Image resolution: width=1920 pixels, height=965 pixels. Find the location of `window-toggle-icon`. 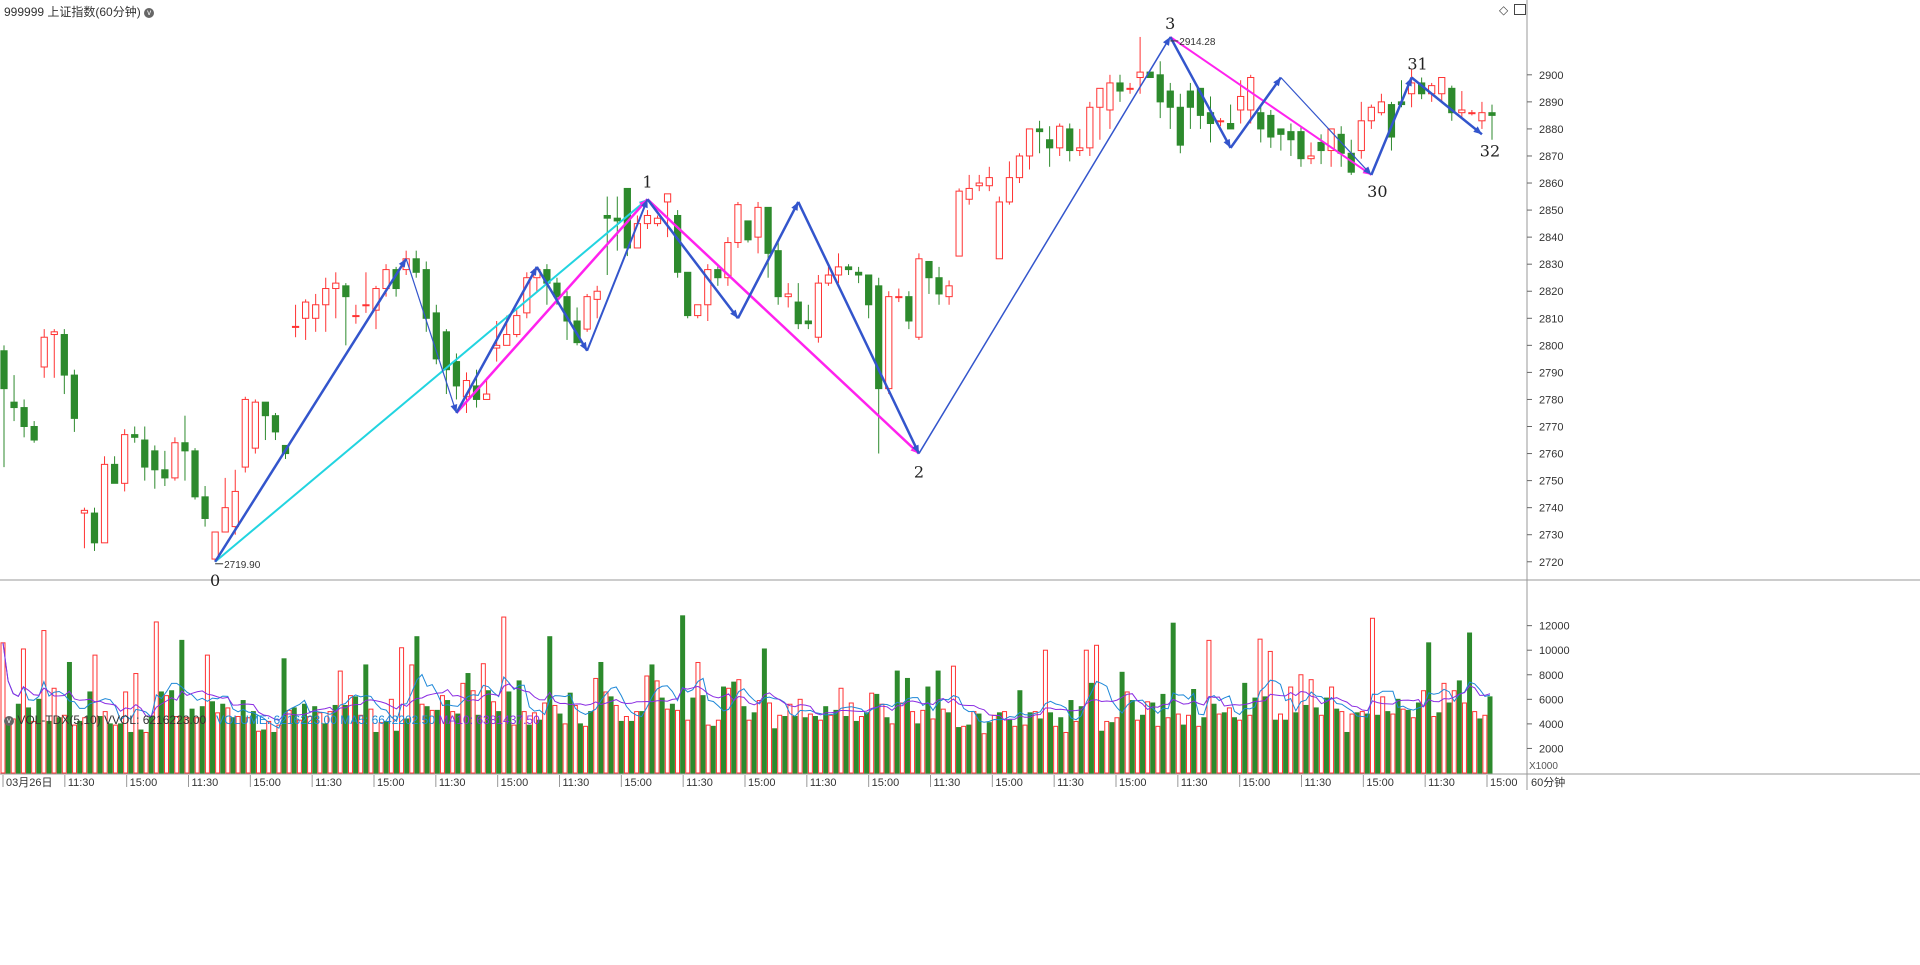

window-toggle-icon is located at coordinates (1520, 9).